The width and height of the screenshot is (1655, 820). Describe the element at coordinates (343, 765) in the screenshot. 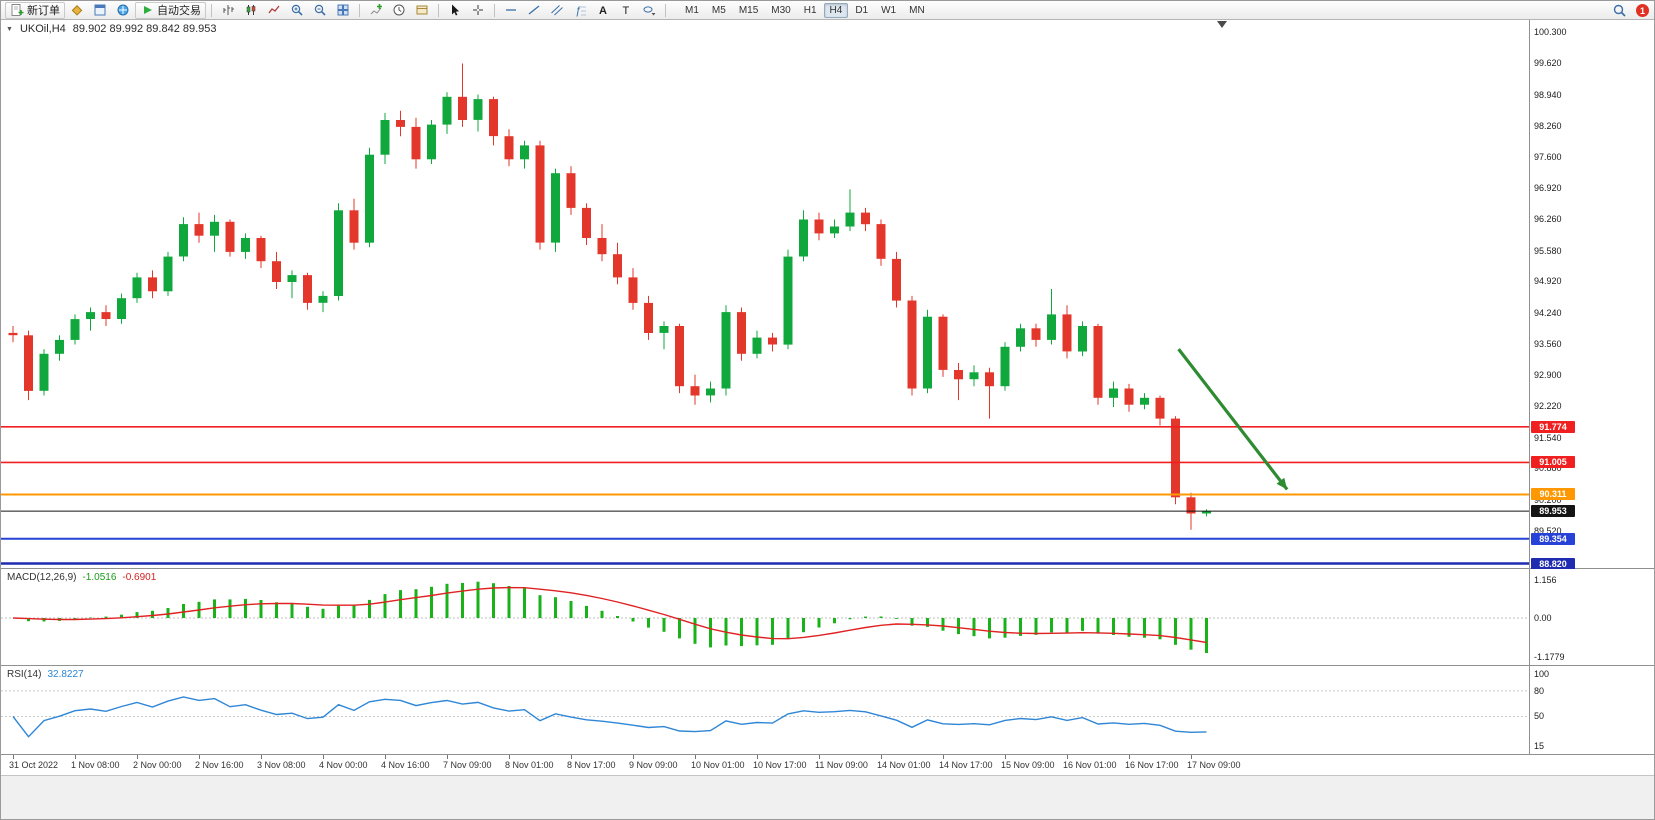

I see `time-axis-label: 4 Nov 00:00` at that location.